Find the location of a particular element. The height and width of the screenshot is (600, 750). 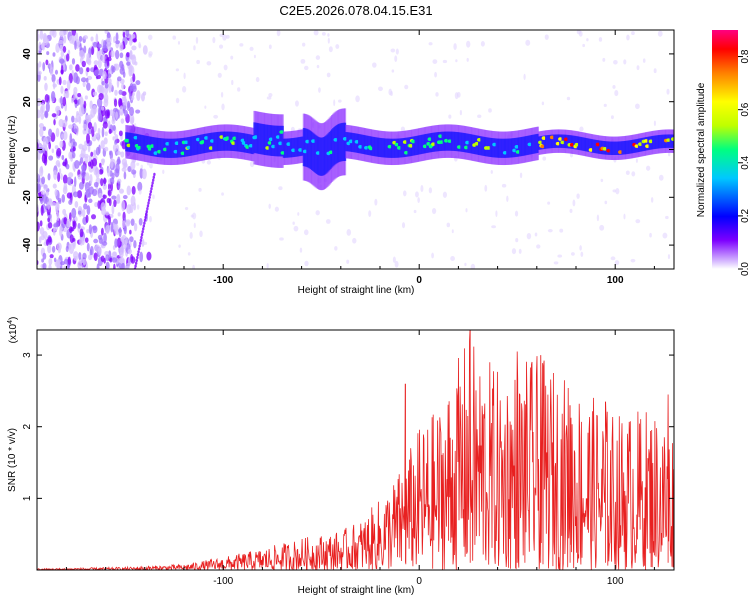

snr-ytick-label: 2 is located at coordinates (27, 426).